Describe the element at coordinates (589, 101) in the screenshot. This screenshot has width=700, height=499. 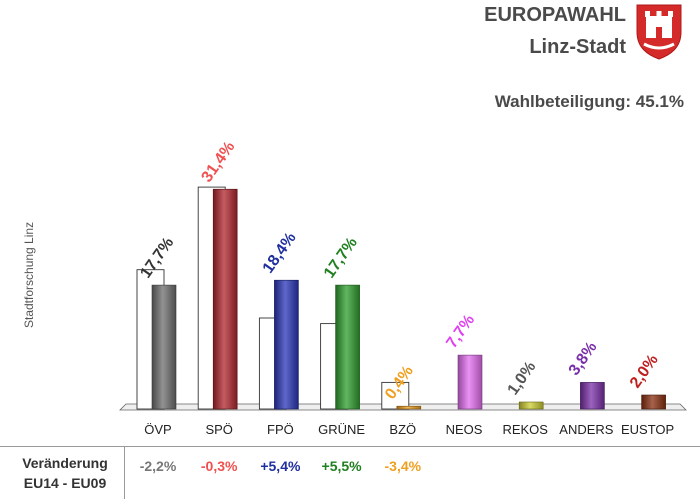
I see `turnout-text: Wahlbeteiligung: 45.1%` at that location.